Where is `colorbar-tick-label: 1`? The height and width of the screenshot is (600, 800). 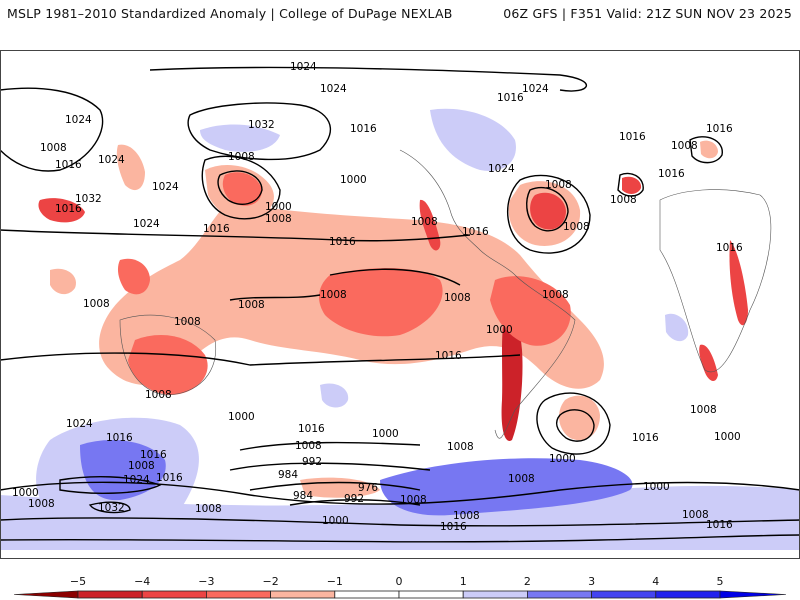
colorbar-tick-label: 1 is located at coordinates (463, 581).